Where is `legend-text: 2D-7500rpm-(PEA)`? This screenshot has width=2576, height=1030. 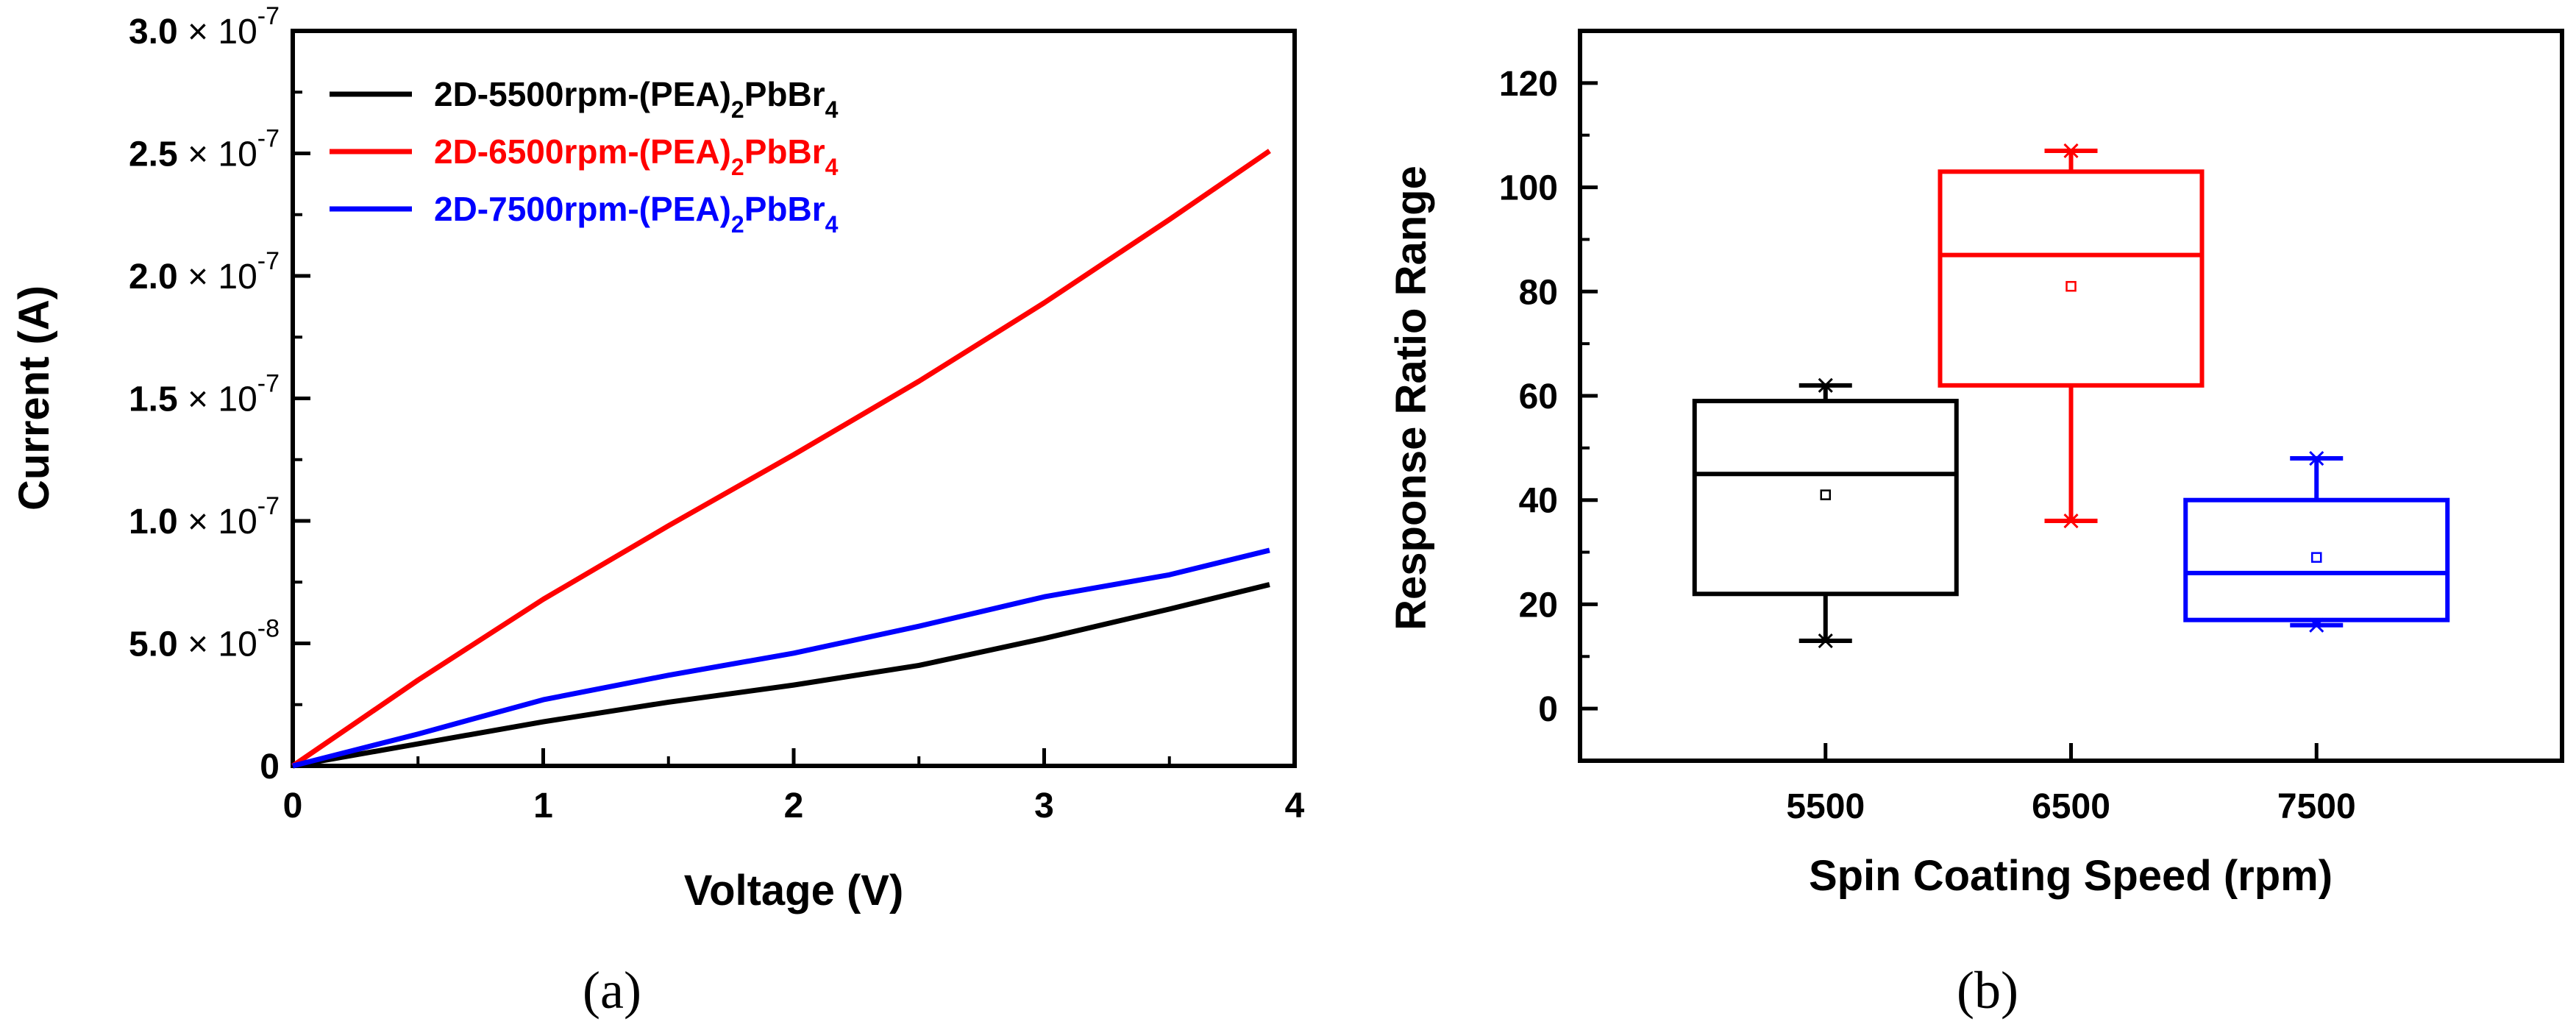
legend-text: 2D-7500rpm-(PEA) is located at coordinates (582, 209).